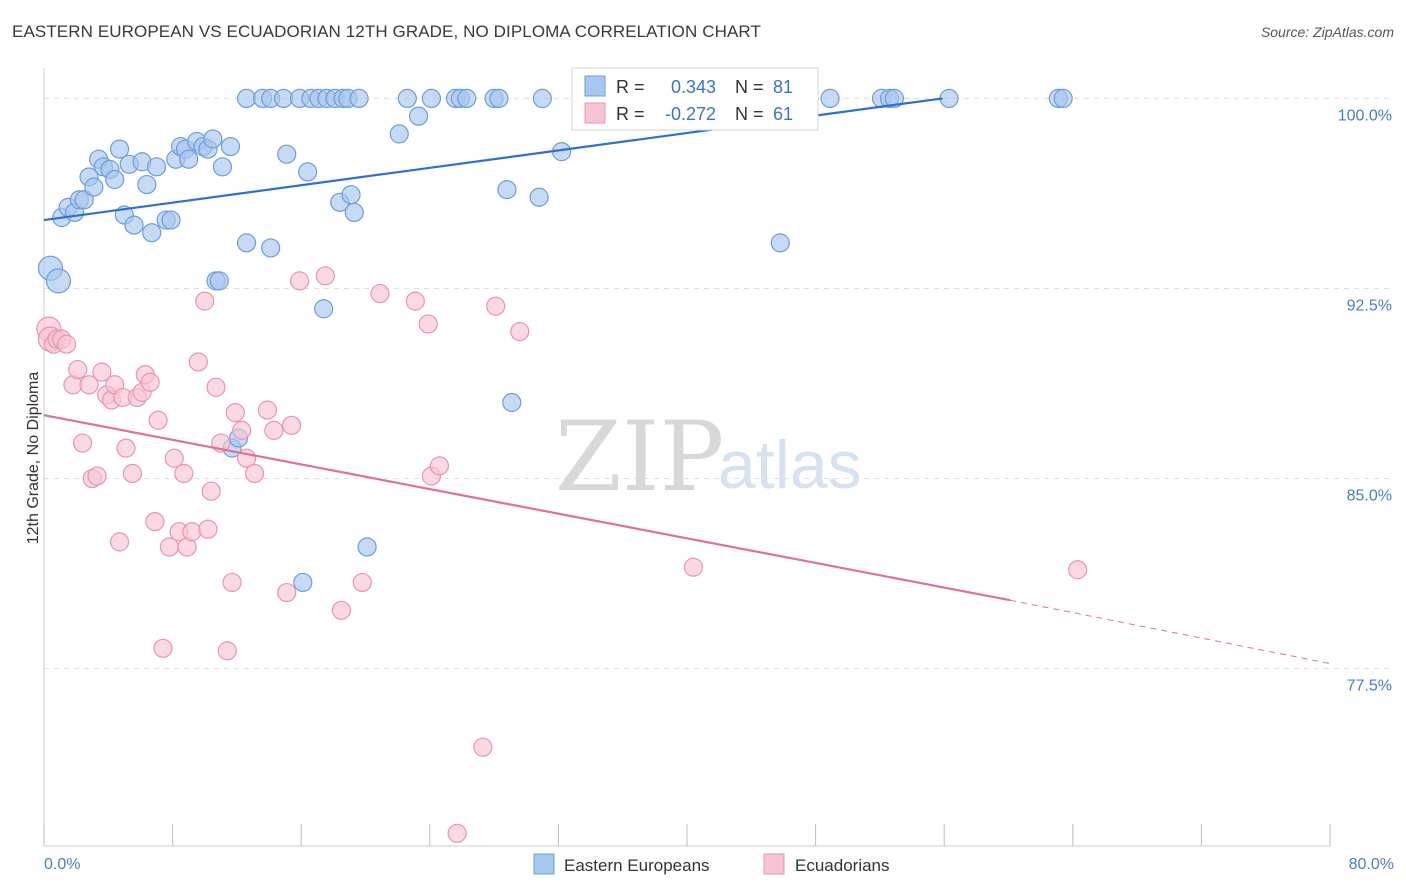 This screenshot has width=1406, height=892. Describe the element at coordinates (595, 86) in the screenshot. I see `legend-swatch-blue` at that location.